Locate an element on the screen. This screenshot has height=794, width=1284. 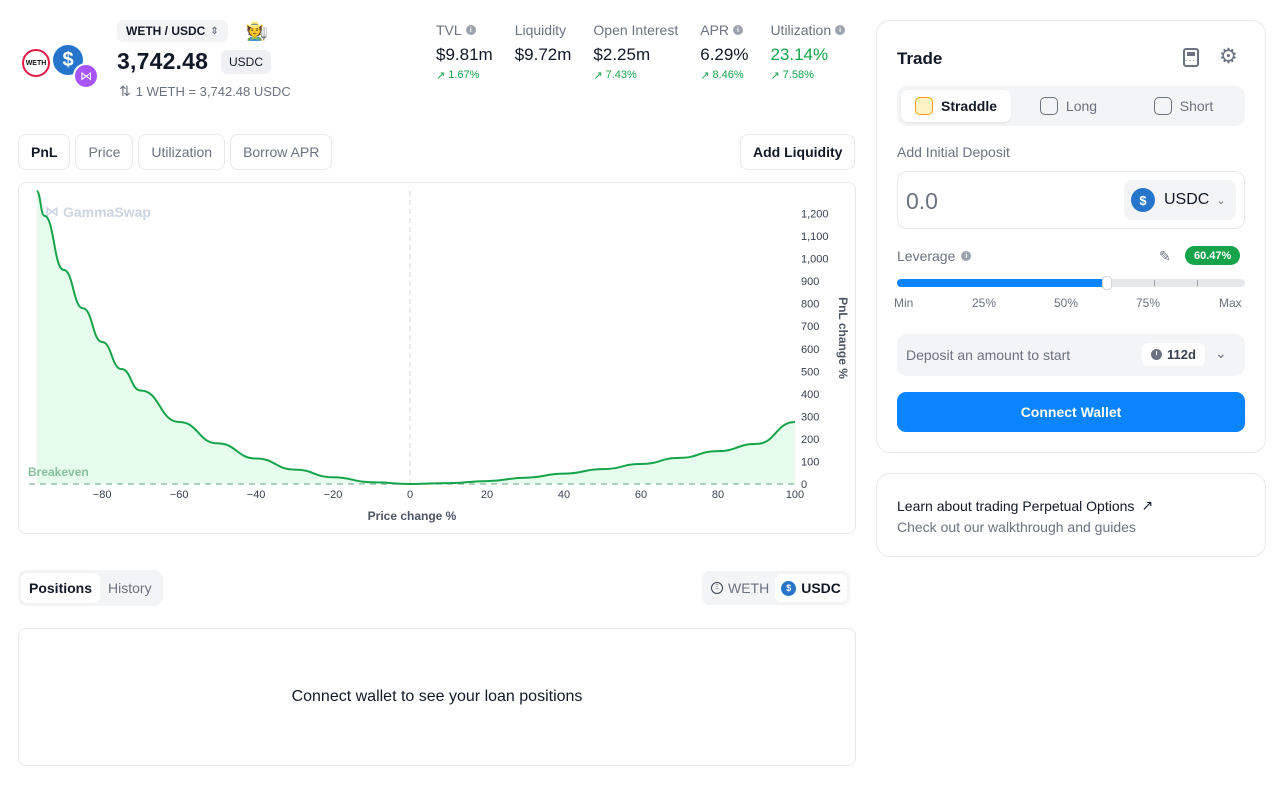
stat-label: Open Interest is located at coordinates (635, 30).